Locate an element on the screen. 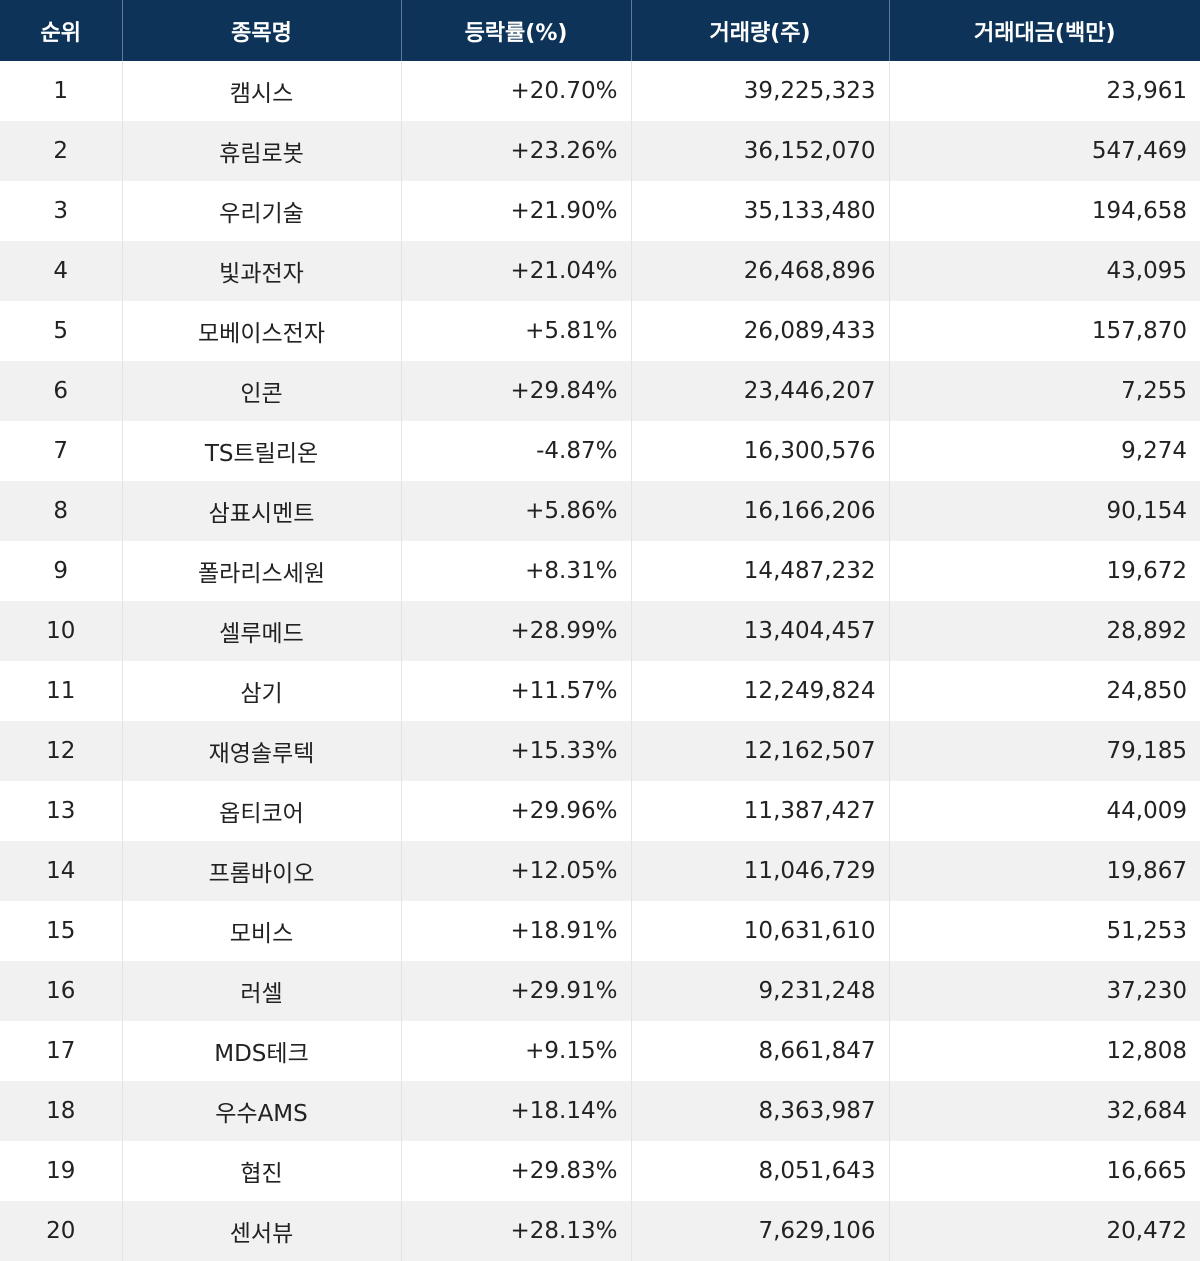 This screenshot has width=1200, height=1261. cell-rank: 20 is located at coordinates (61, 1231).